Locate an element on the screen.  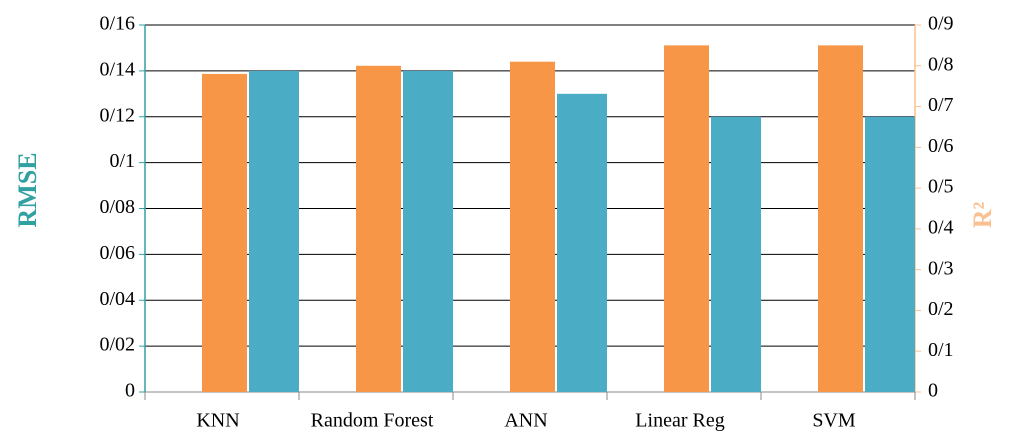
x-tick-label: ANN is located at coordinates (525, 421).